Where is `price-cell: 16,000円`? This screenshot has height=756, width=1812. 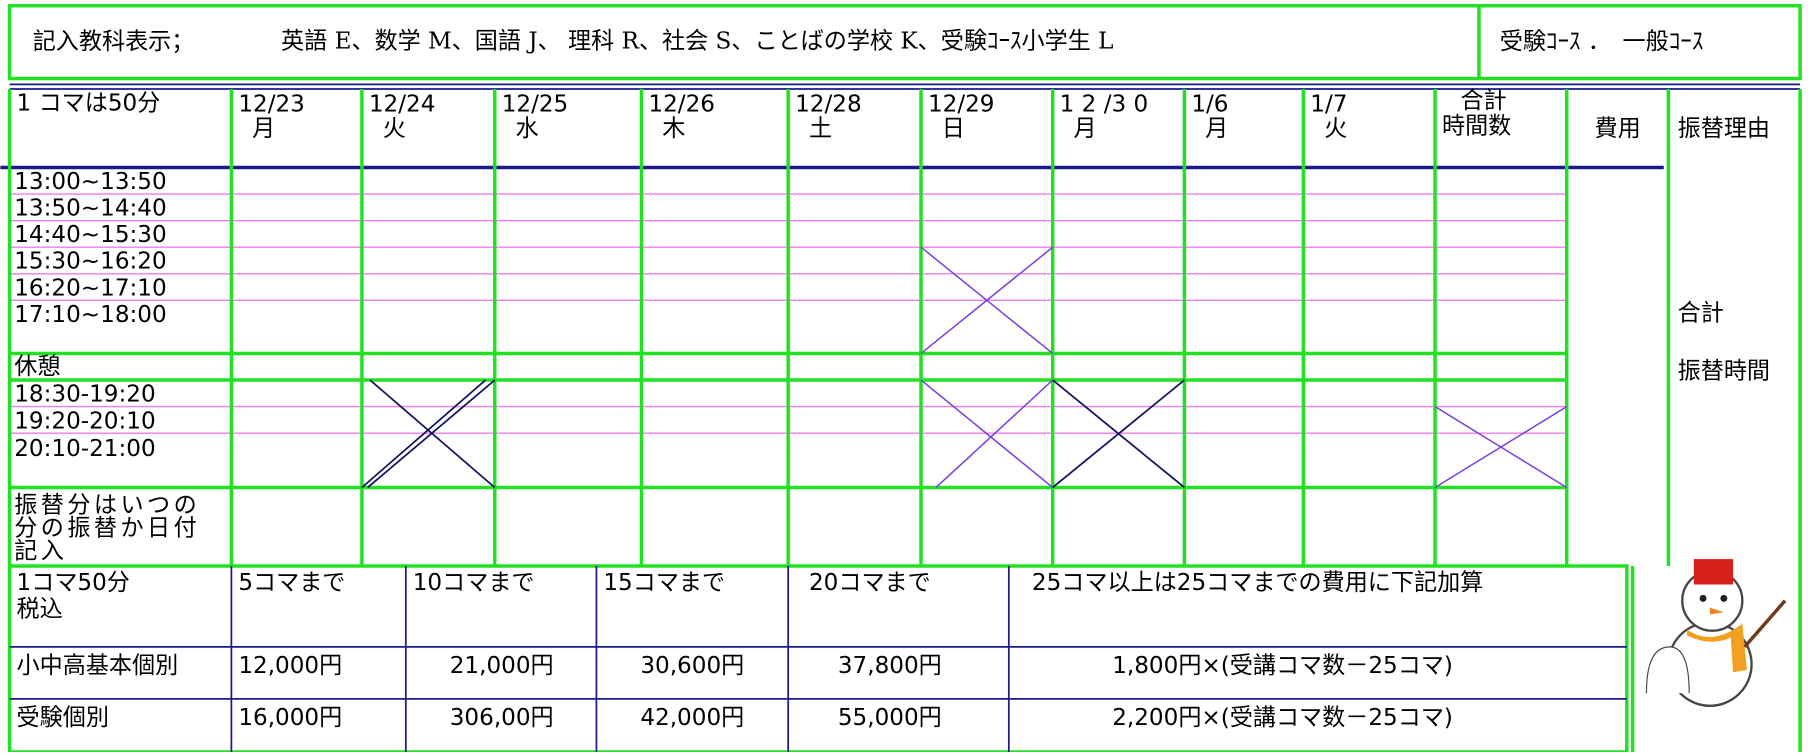
price-cell: 16,000円 is located at coordinates (290, 718).